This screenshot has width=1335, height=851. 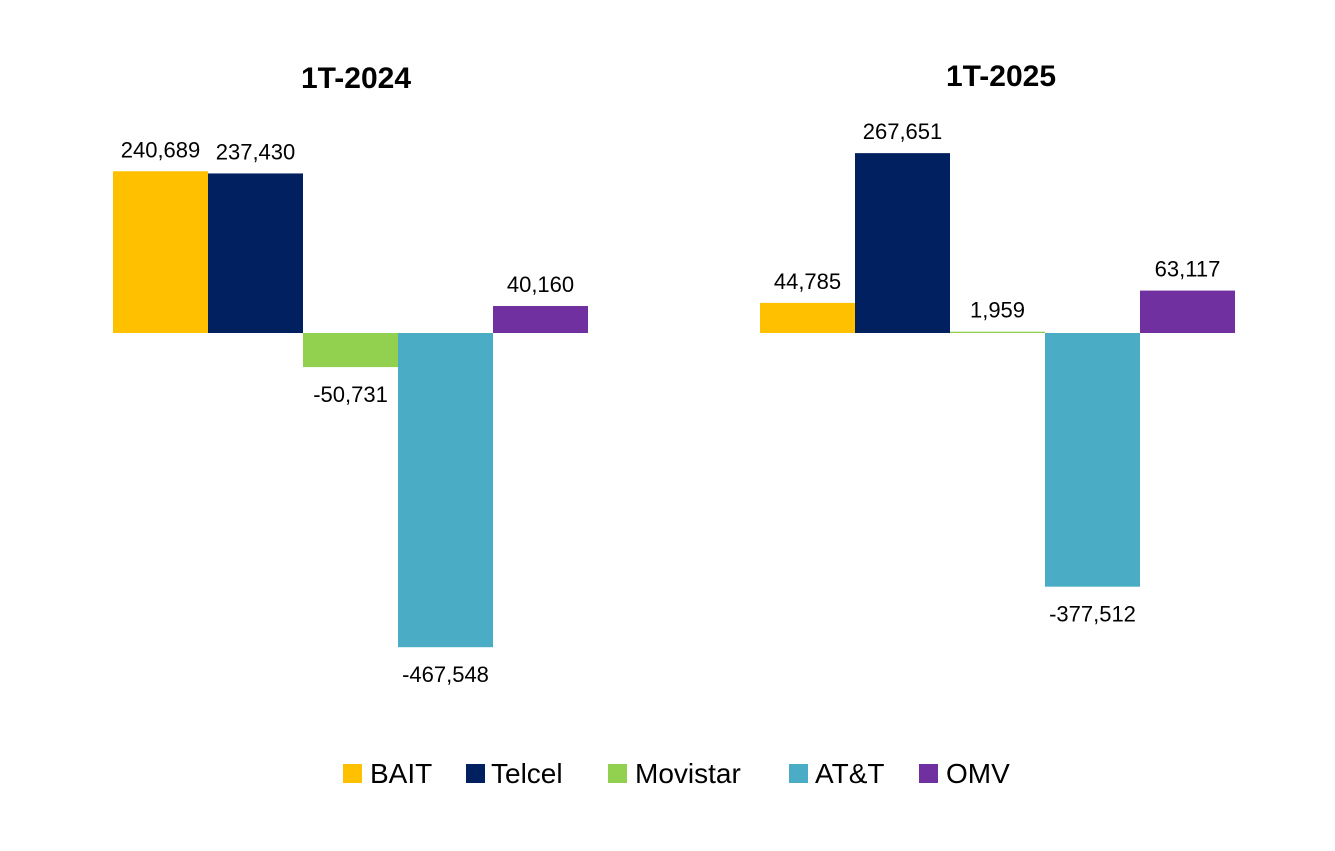 What do you see at coordinates (997, 310) in the screenshot?
I see `data-label-movistar-1t-2025: 1,959` at bounding box center [997, 310].